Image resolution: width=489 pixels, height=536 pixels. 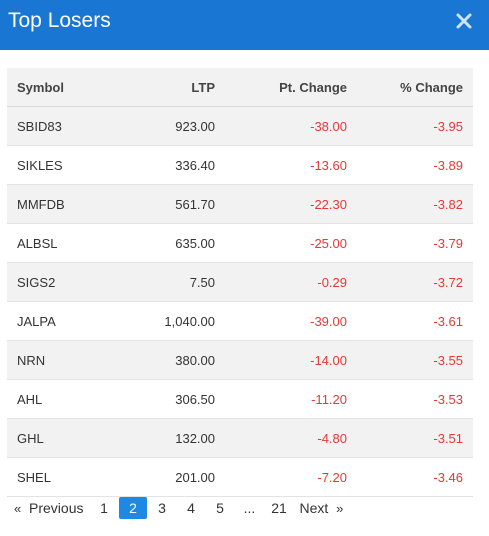 What do you see at coordinates (291, 165) in the screenshot?
I see `pt-change-cell: -13.60` at bounding box center [291, 165].